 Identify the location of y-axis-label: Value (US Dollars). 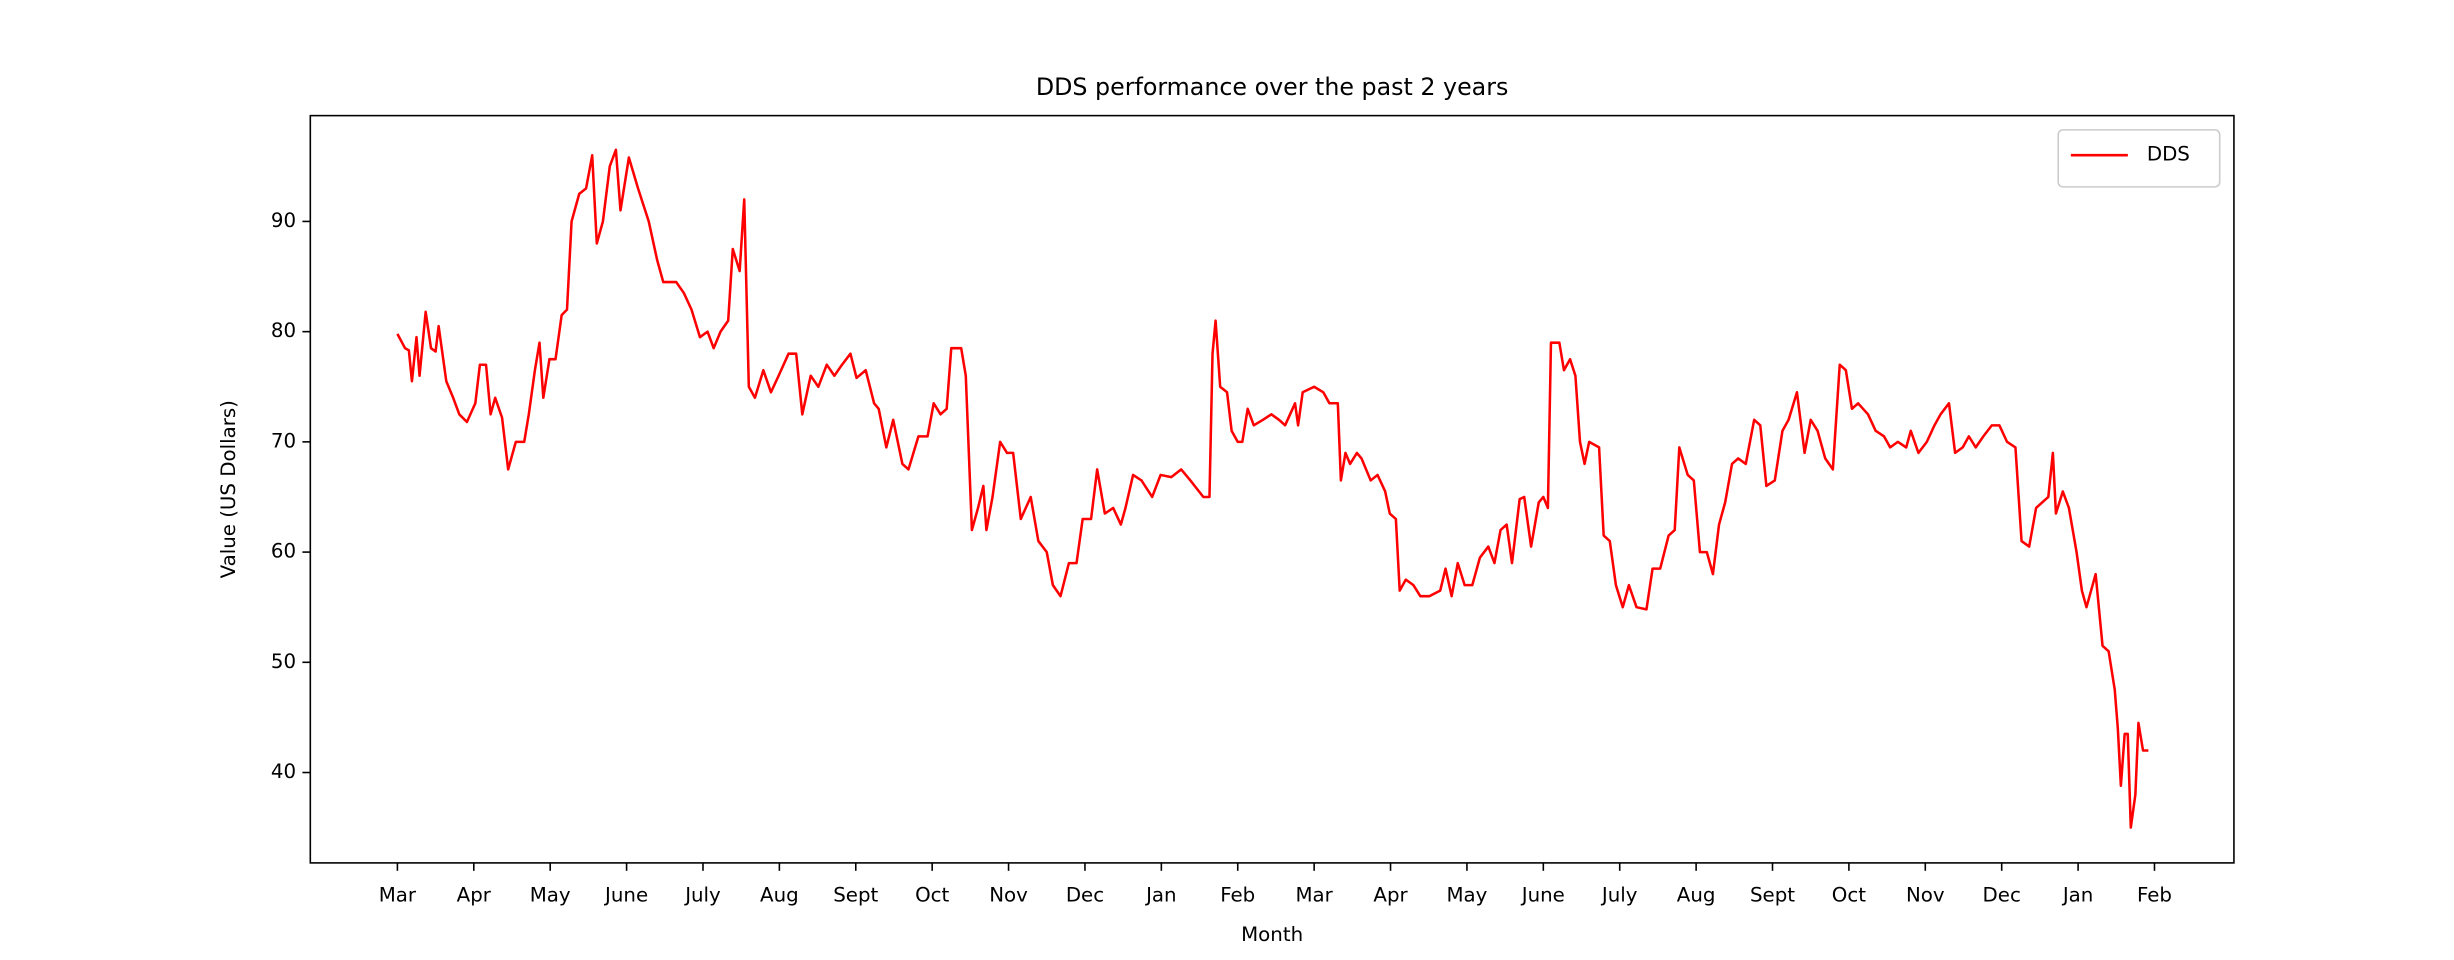
(228, 489).